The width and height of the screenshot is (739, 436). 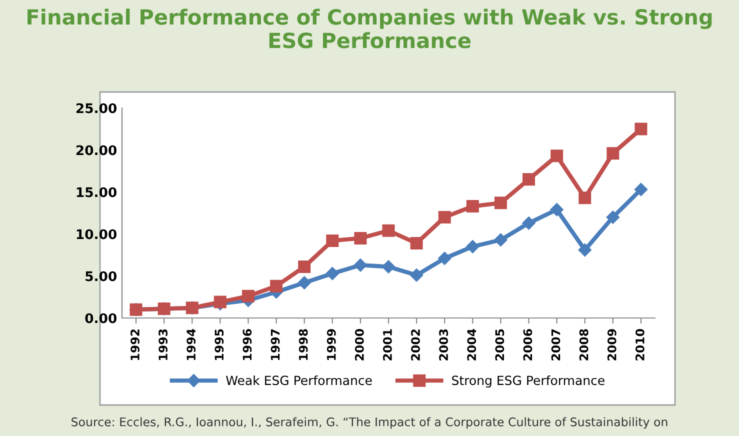 What do you see at coordinates (331, 344) in the screenshot?
I see `x-tick-label: 1999` at bounding box center [331, 344].